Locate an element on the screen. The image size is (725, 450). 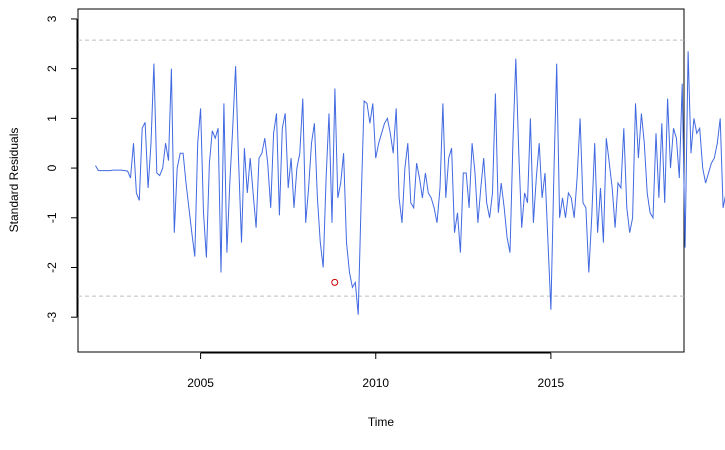
y-tick-label--1: -1 is located at coordinates (52, 217).